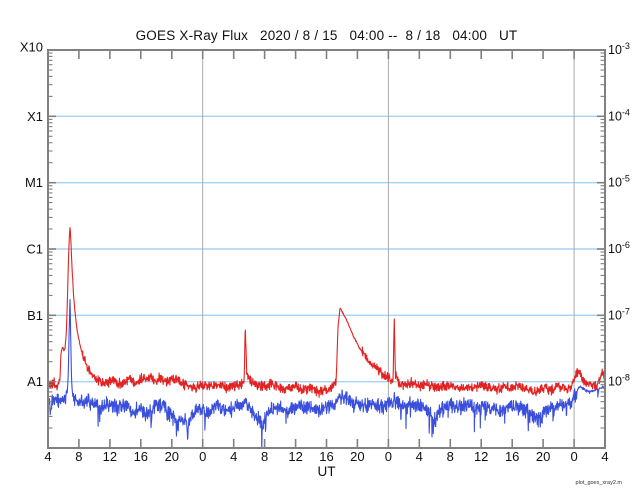 The width and height of the screenshot is (640, 500). Describe the element at coordinates (35, 315) in the screenshot. I see `flux-class-label: B1` at that location.